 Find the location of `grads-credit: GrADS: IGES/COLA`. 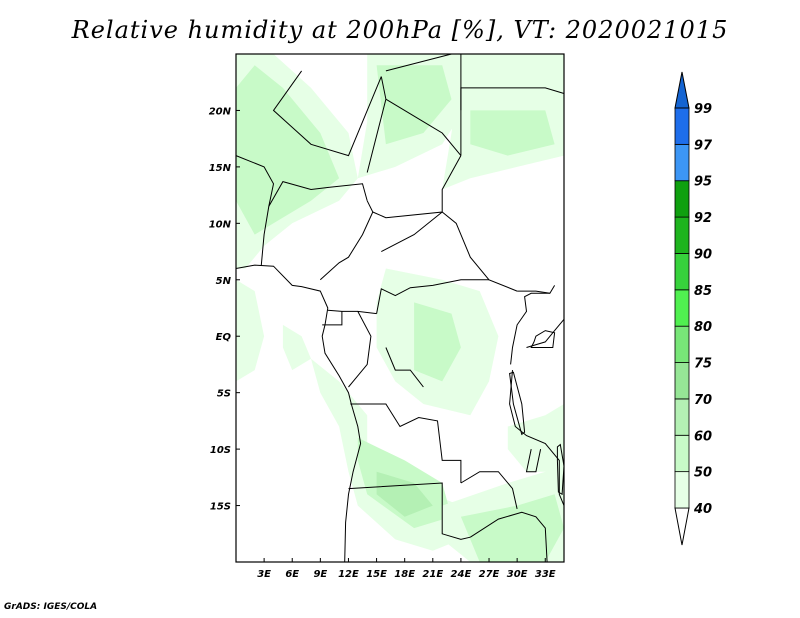

grads-credit: GrADS: IGES/COLA is located at coordinates (51, 607).